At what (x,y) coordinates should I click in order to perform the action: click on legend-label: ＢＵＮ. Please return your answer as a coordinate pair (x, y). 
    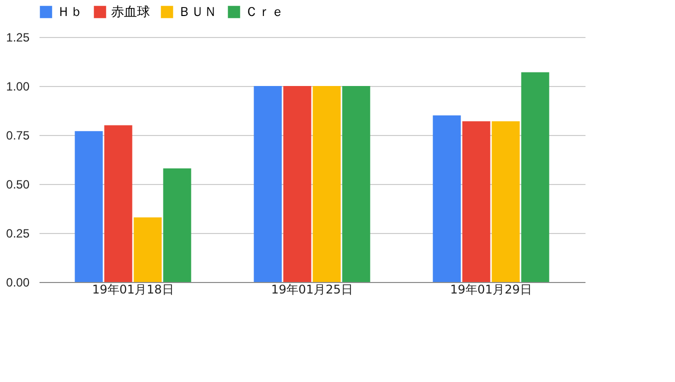
    Looking at the image, I should click on (197, 12).